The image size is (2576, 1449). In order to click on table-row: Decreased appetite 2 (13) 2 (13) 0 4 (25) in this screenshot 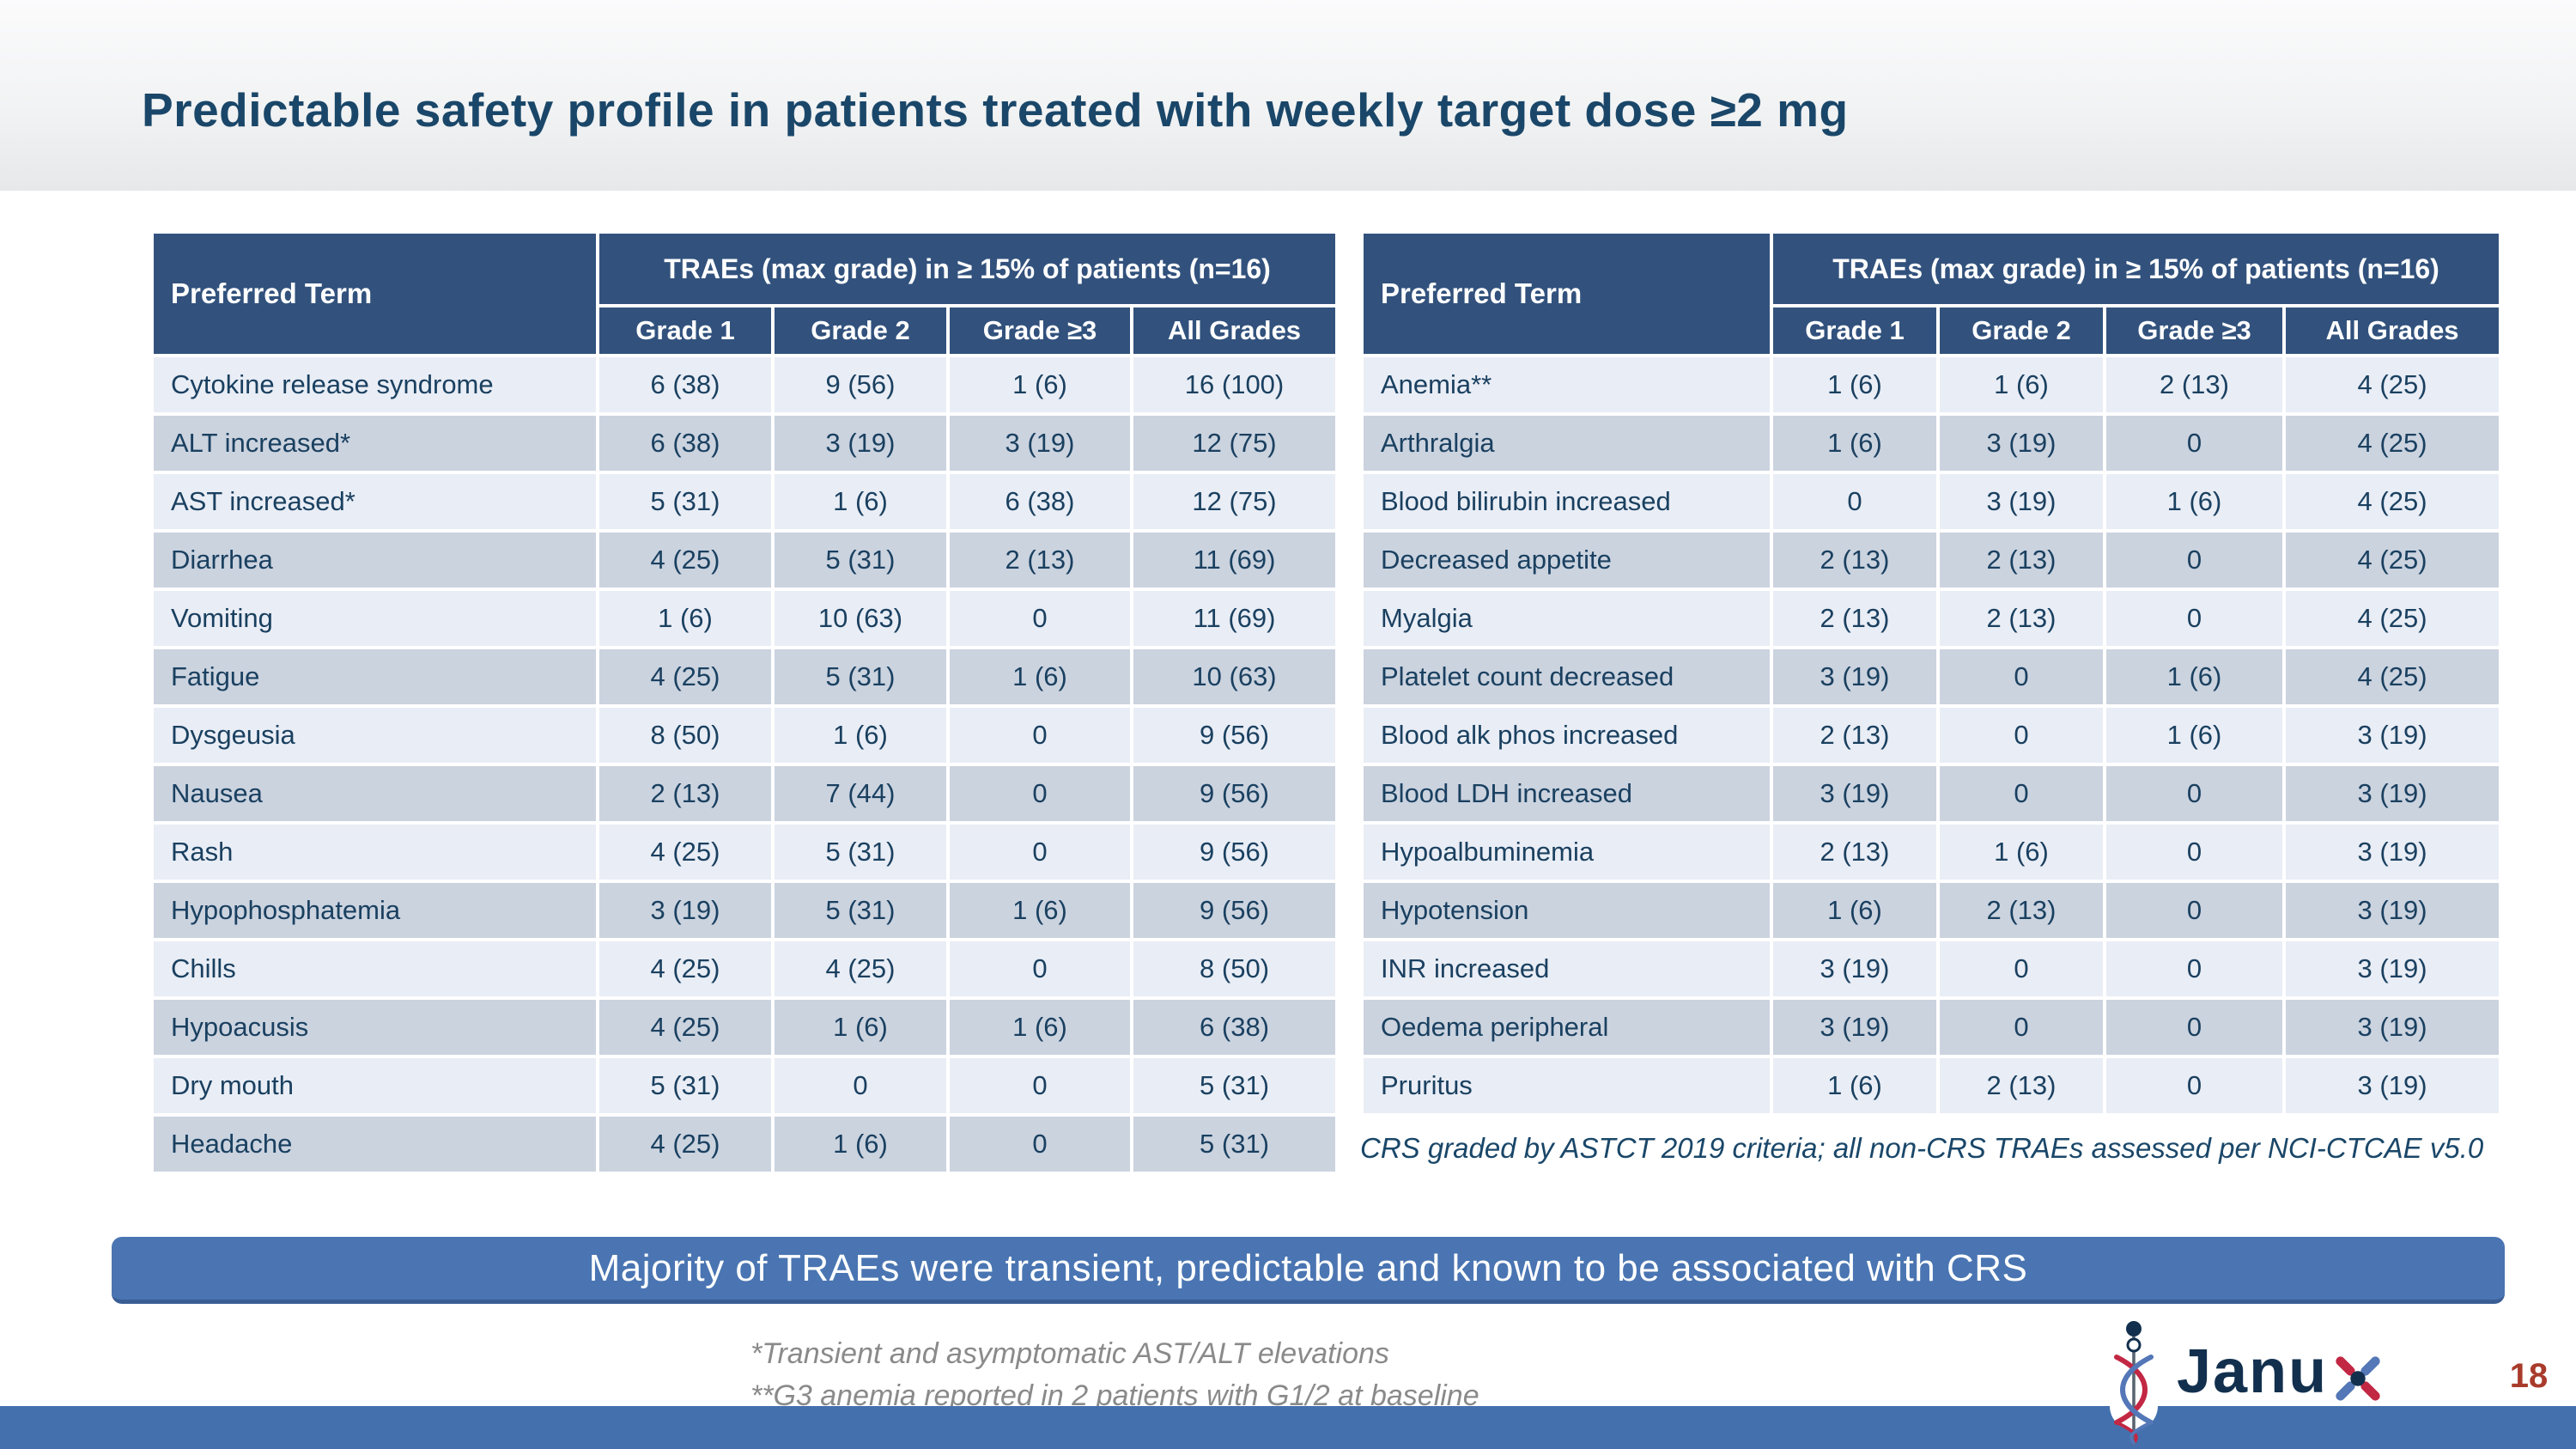, I will do `click(1932, 560)`.